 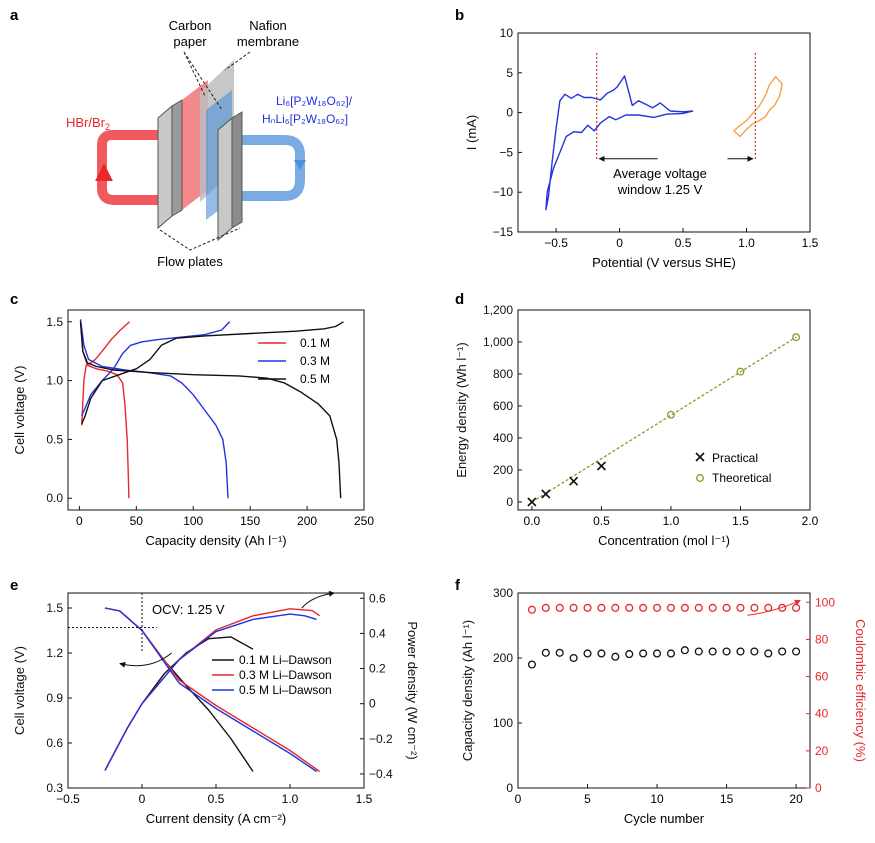 I want to click on y-tick-label: 1.2, so click(x=54, y=653).